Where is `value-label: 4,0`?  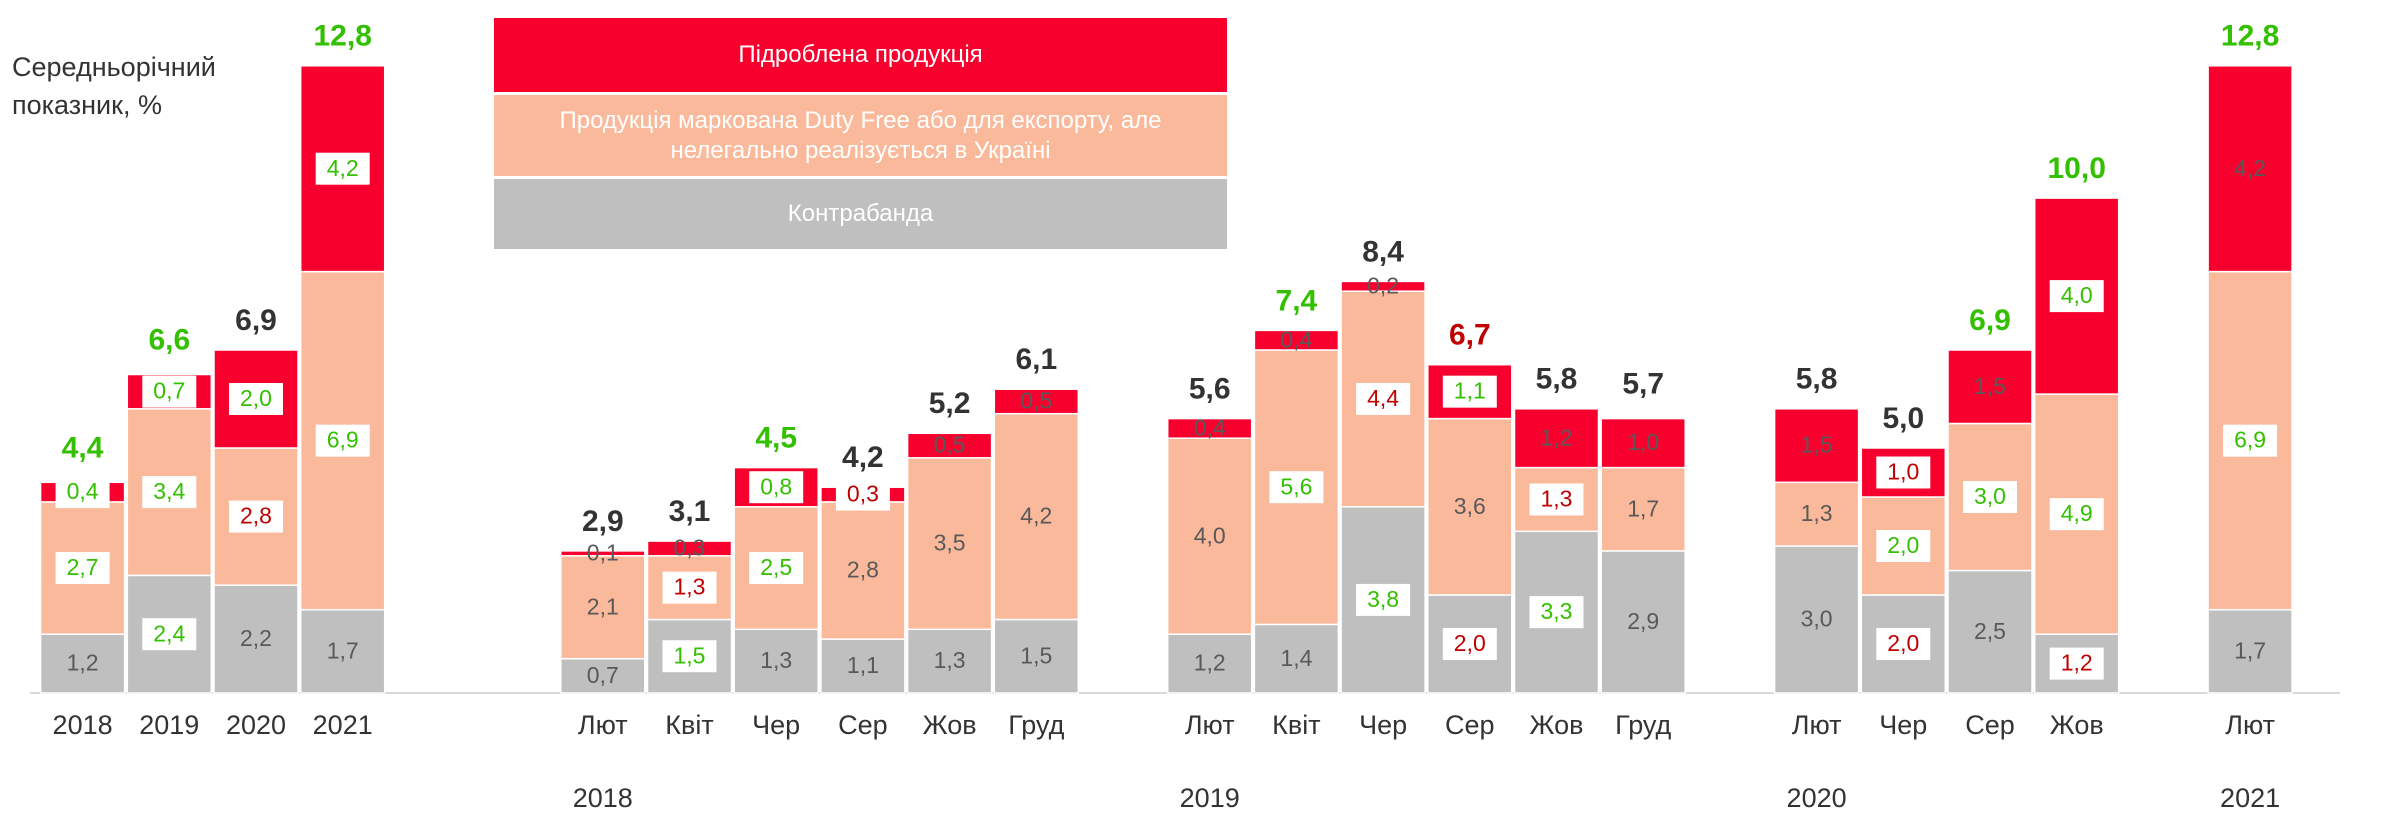
value-label: 4,0 is located at coordinates (1210, 535).